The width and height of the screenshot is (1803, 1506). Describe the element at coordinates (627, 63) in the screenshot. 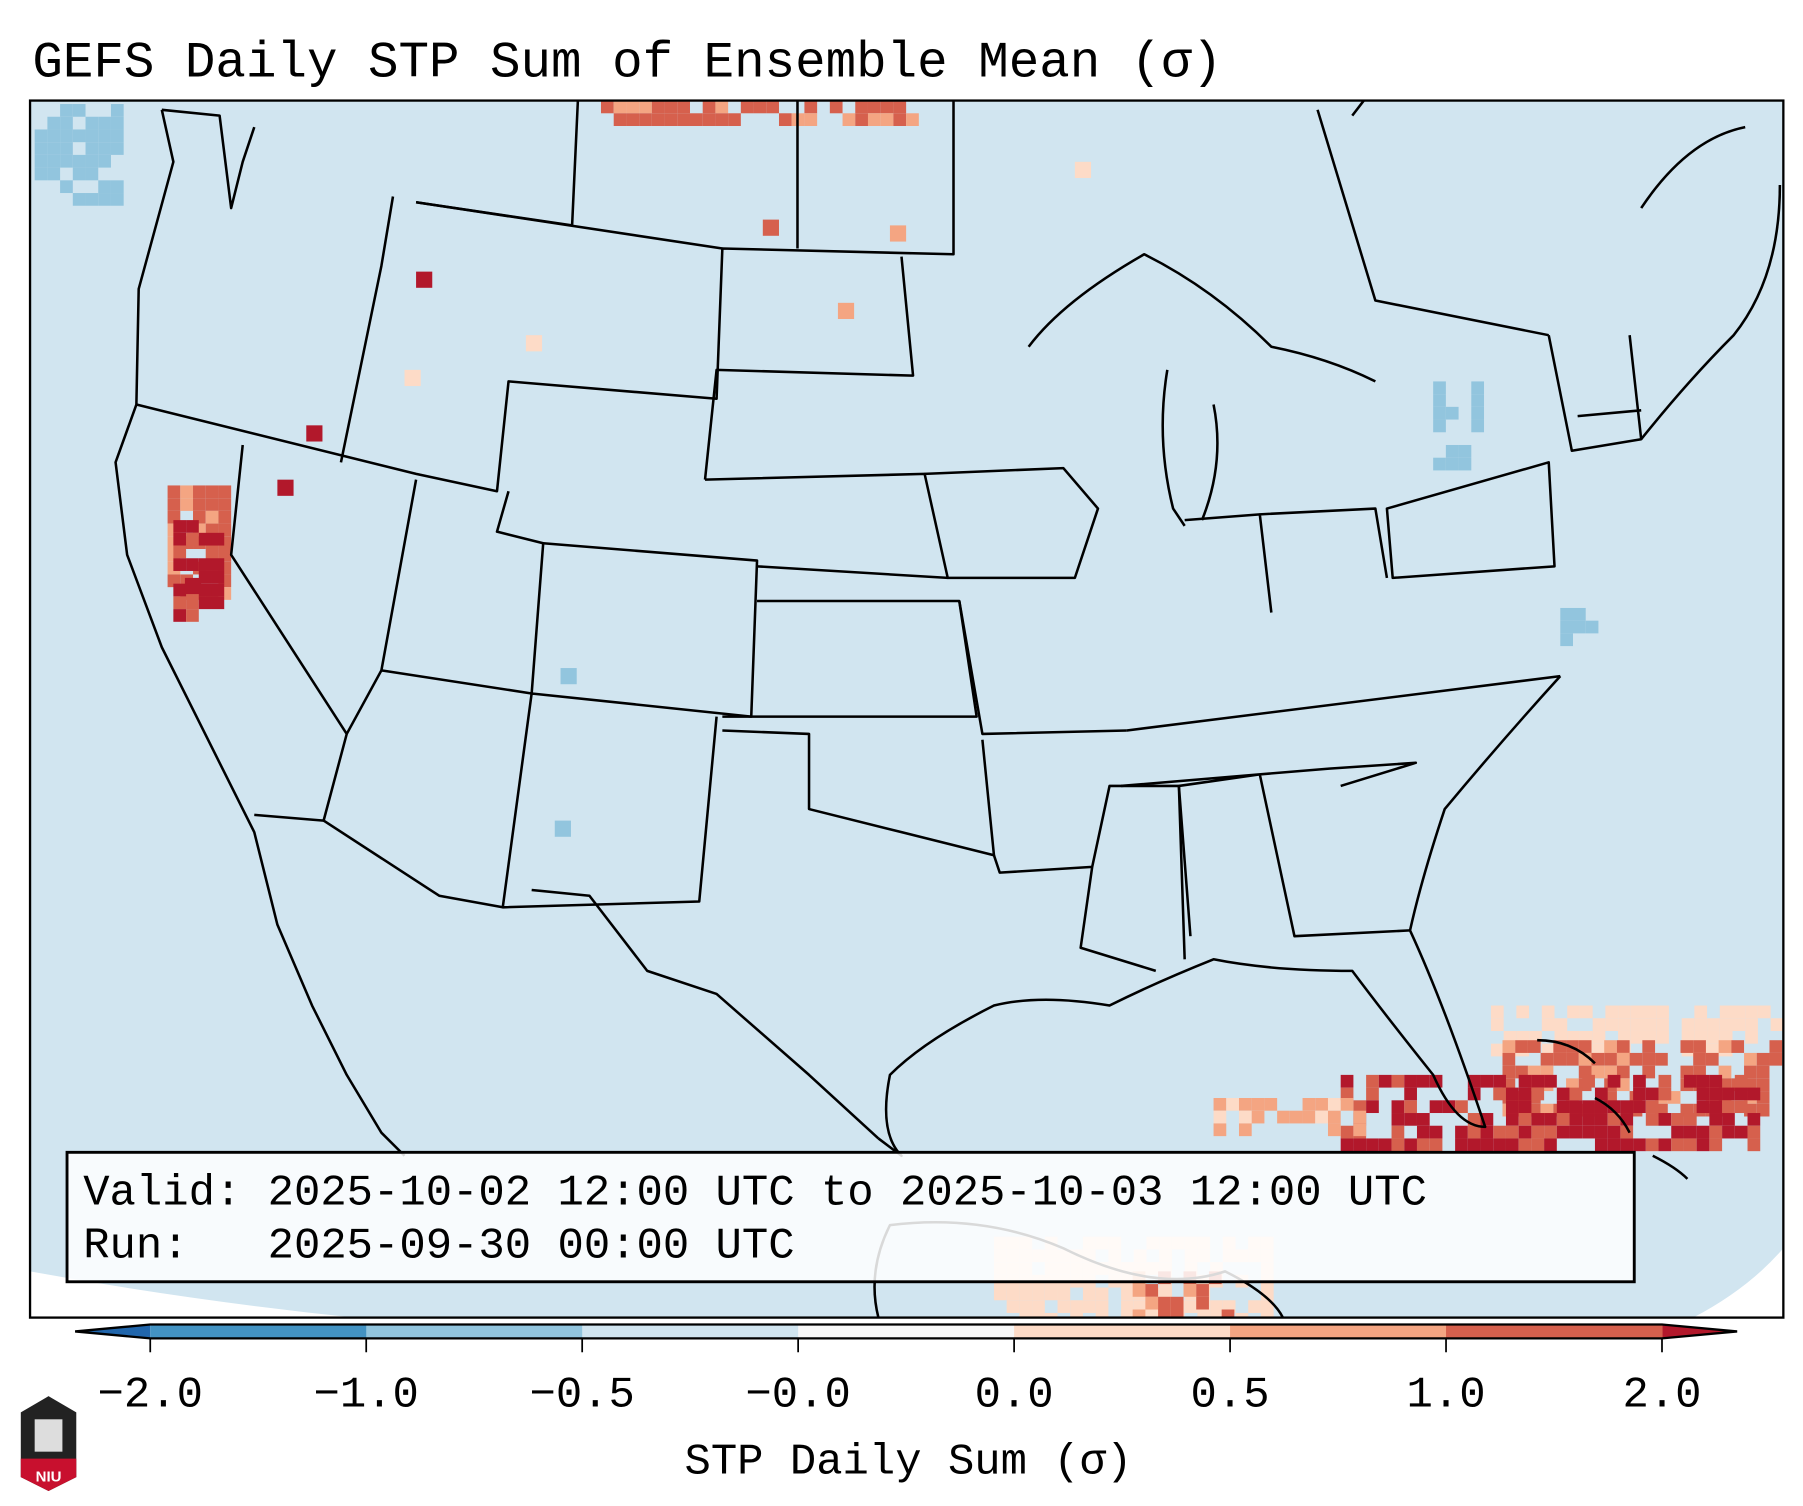

I see `figure-title: GEFS Daily STP Sum of Ensemble Mean (σ)` at that location.